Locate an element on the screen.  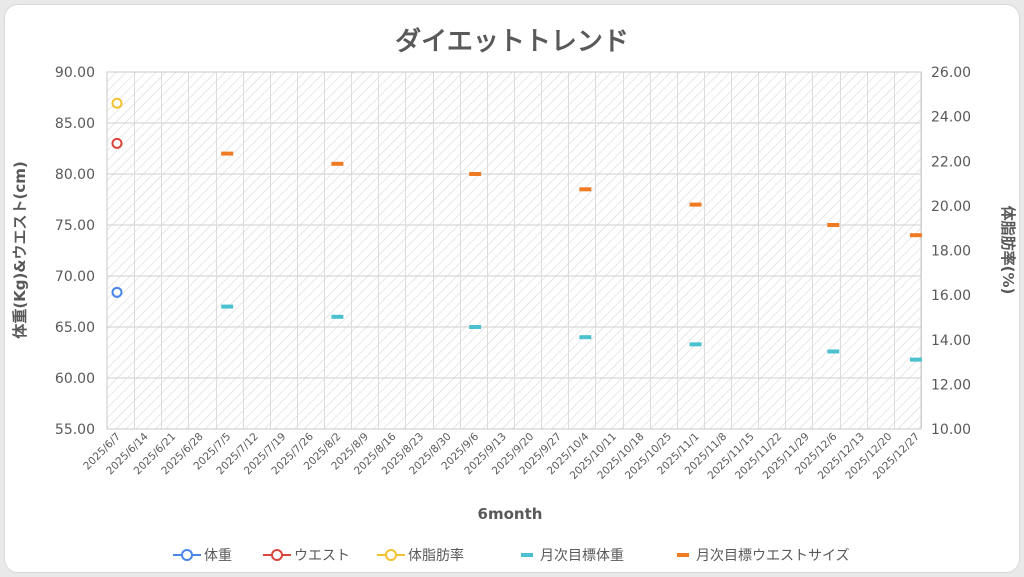
y-left-tick-label: 85.00 is located at coordinates (75, 124).